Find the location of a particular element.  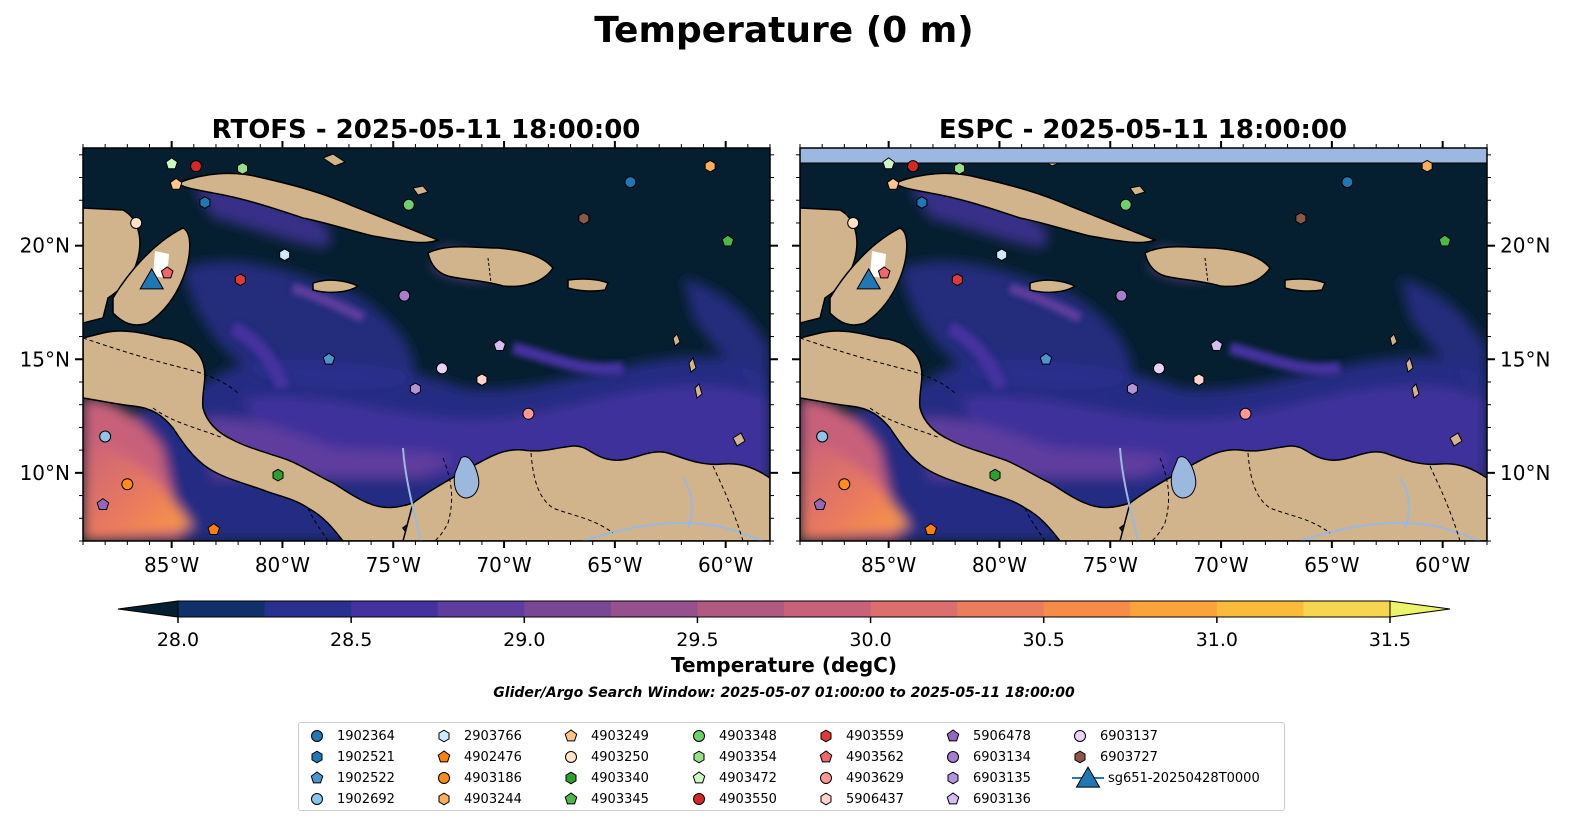

legend-item: 5906478 is located at coordinates (988, 736).